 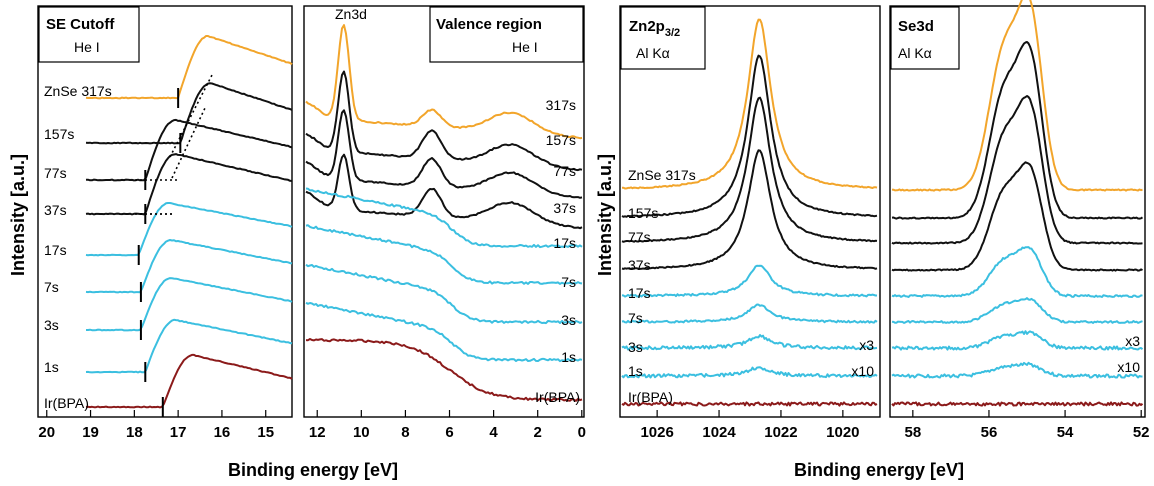 I want to click on curve-zn2p-3s, so click(x=749, y=342).